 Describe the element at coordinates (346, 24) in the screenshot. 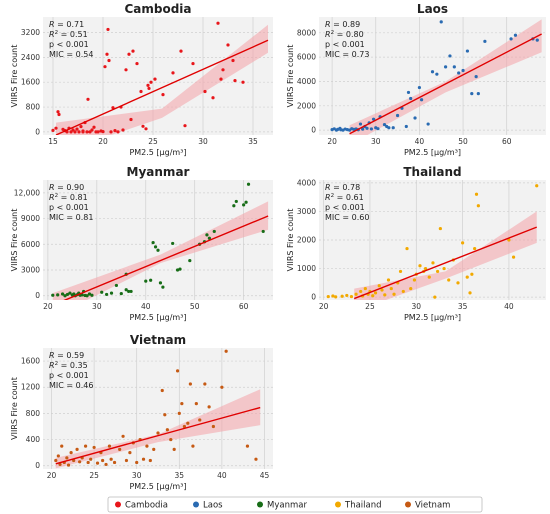

I see `stat-r-value: = 0.89` at that location.